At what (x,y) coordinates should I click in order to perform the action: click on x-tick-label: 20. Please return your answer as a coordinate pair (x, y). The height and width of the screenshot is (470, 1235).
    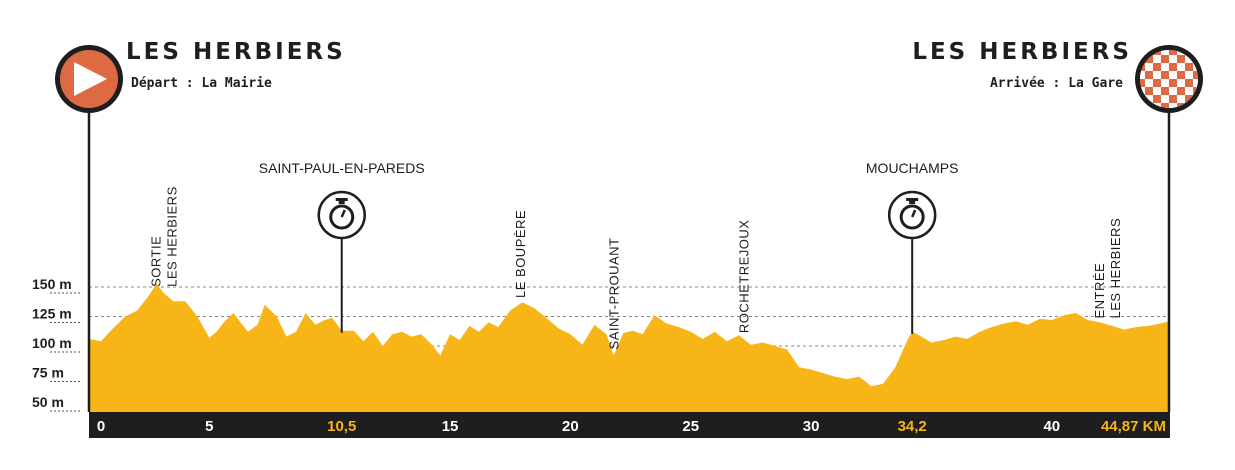
    Looking at the image, I should click on (570, 426).